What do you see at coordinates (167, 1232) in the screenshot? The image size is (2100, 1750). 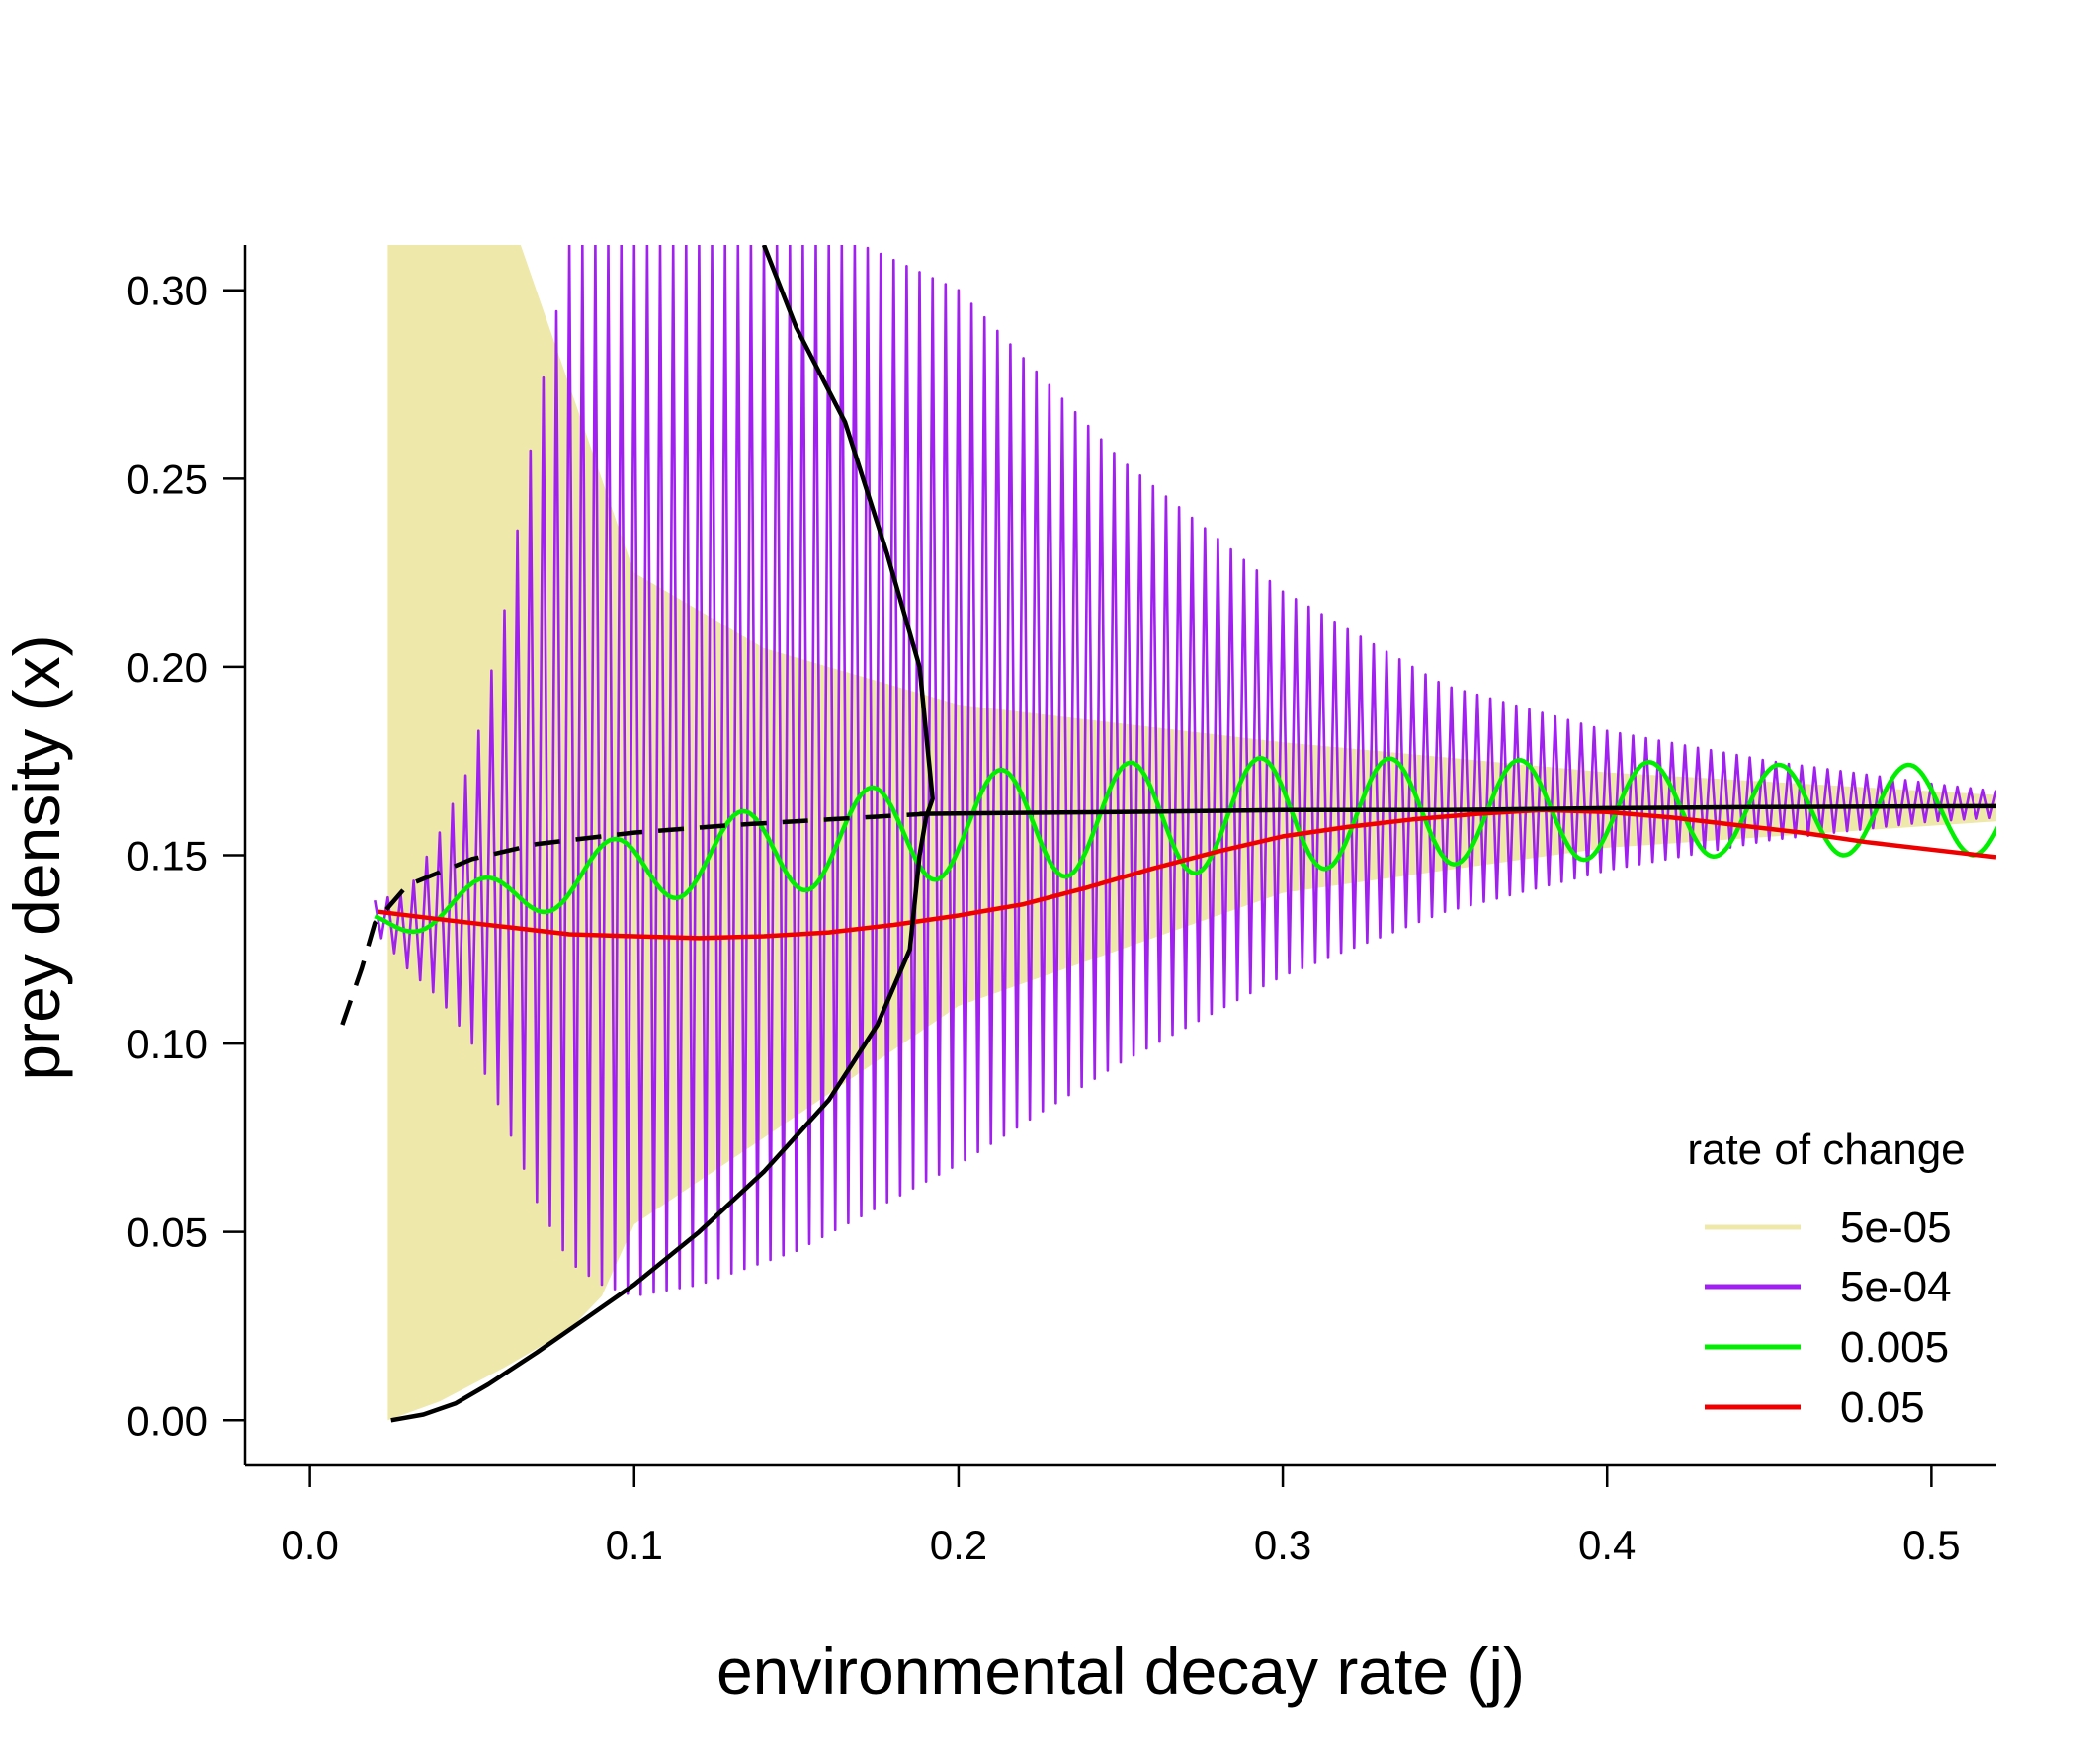 I see `y-tick-label: 0.05` at bounding box center [167, 1232].